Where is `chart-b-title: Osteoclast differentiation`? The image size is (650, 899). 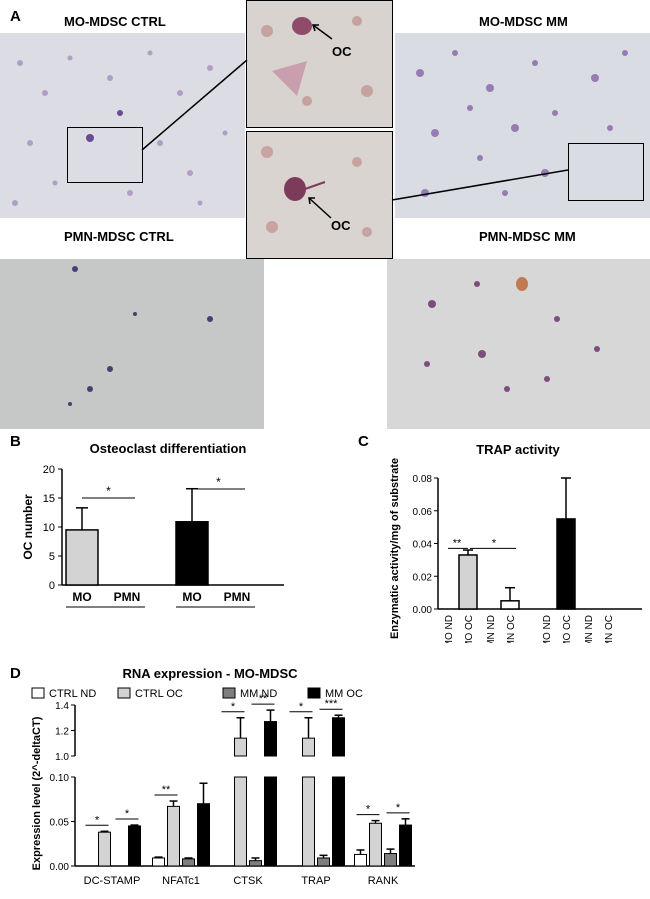 chart-b-title: Osteoclast differentiation is located at coordinates (168, 448).